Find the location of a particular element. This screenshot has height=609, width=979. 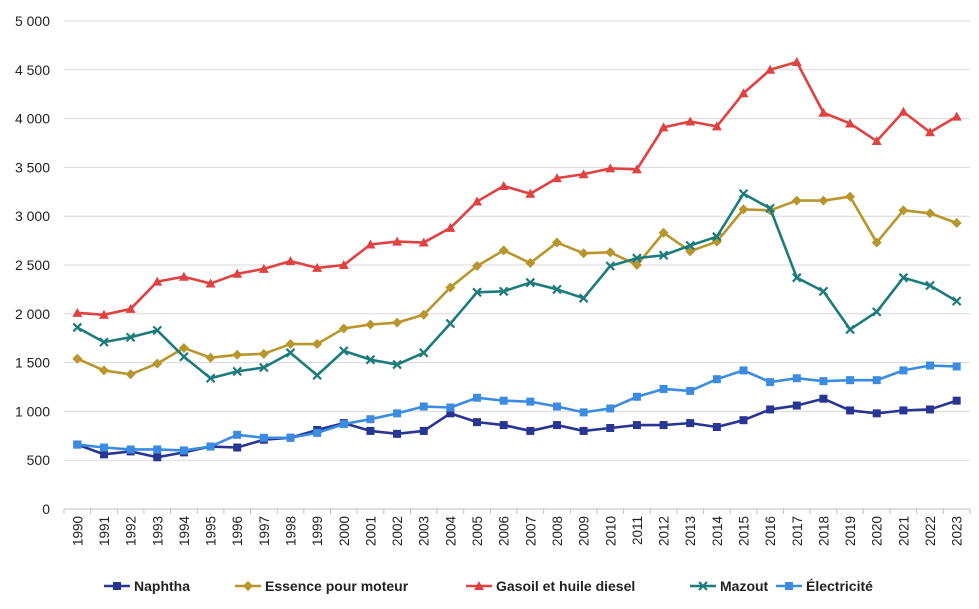

x-tick-label: 2014 is located at coordinates (717, 531).